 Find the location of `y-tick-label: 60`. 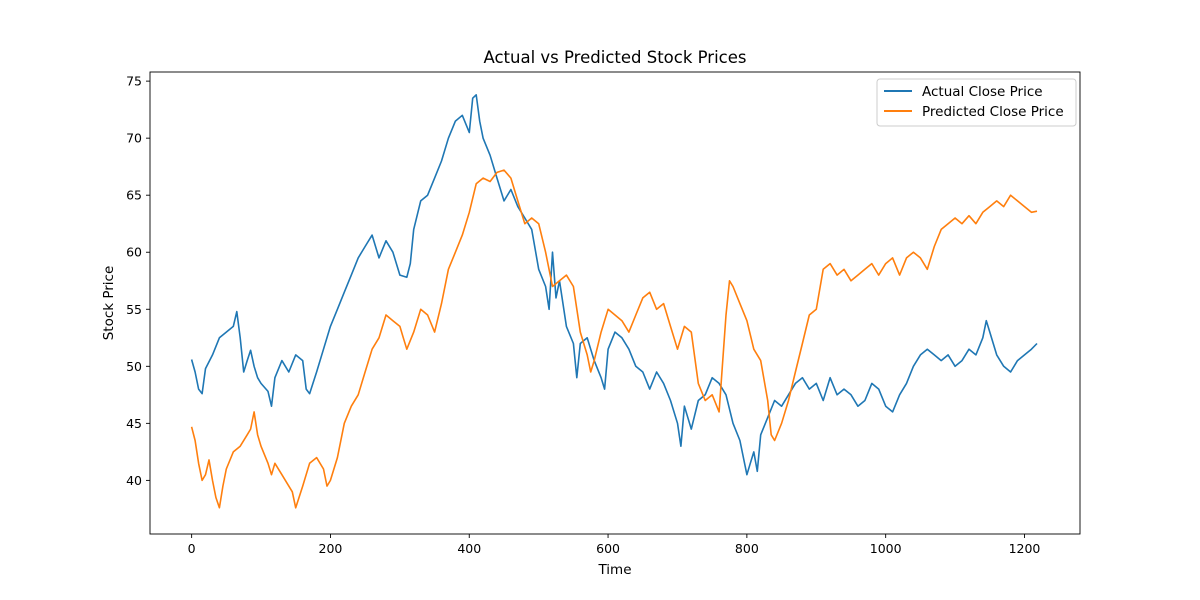

y-tick-label: 60 is located at coordinates (134, 252).